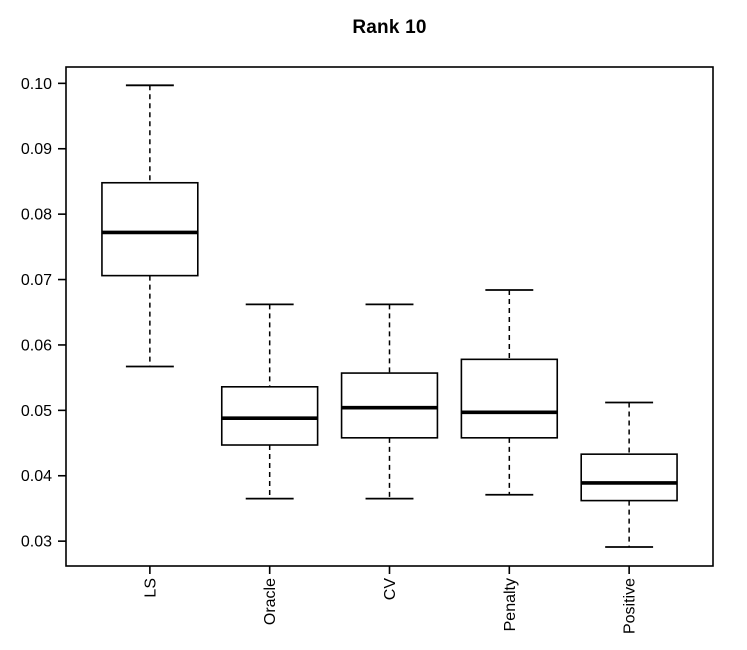 Image resolution: width=747 pixels, height=650 pixels. Describe the element at coordinates (630, 606) in the screenshot. I see `x-category-label: Positive` at that location.